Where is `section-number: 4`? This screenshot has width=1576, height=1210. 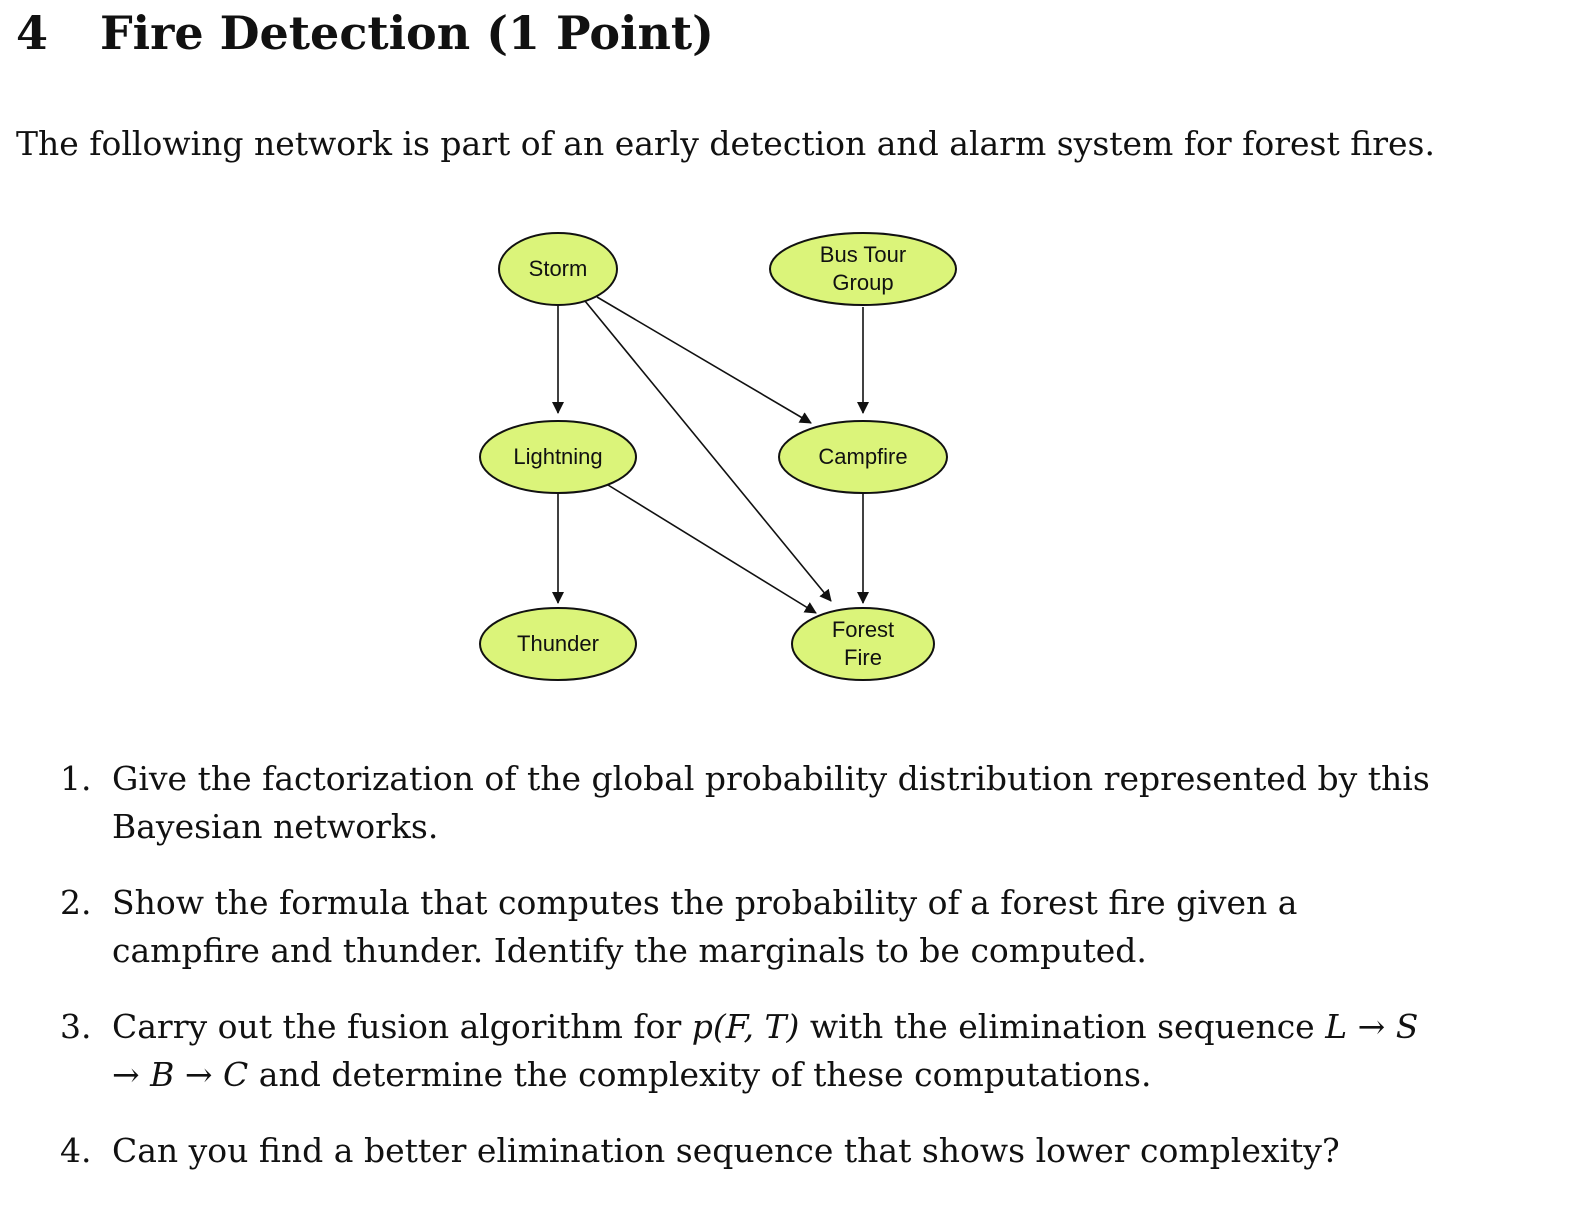 section-number: 4 is located at coordinates (32, 33).